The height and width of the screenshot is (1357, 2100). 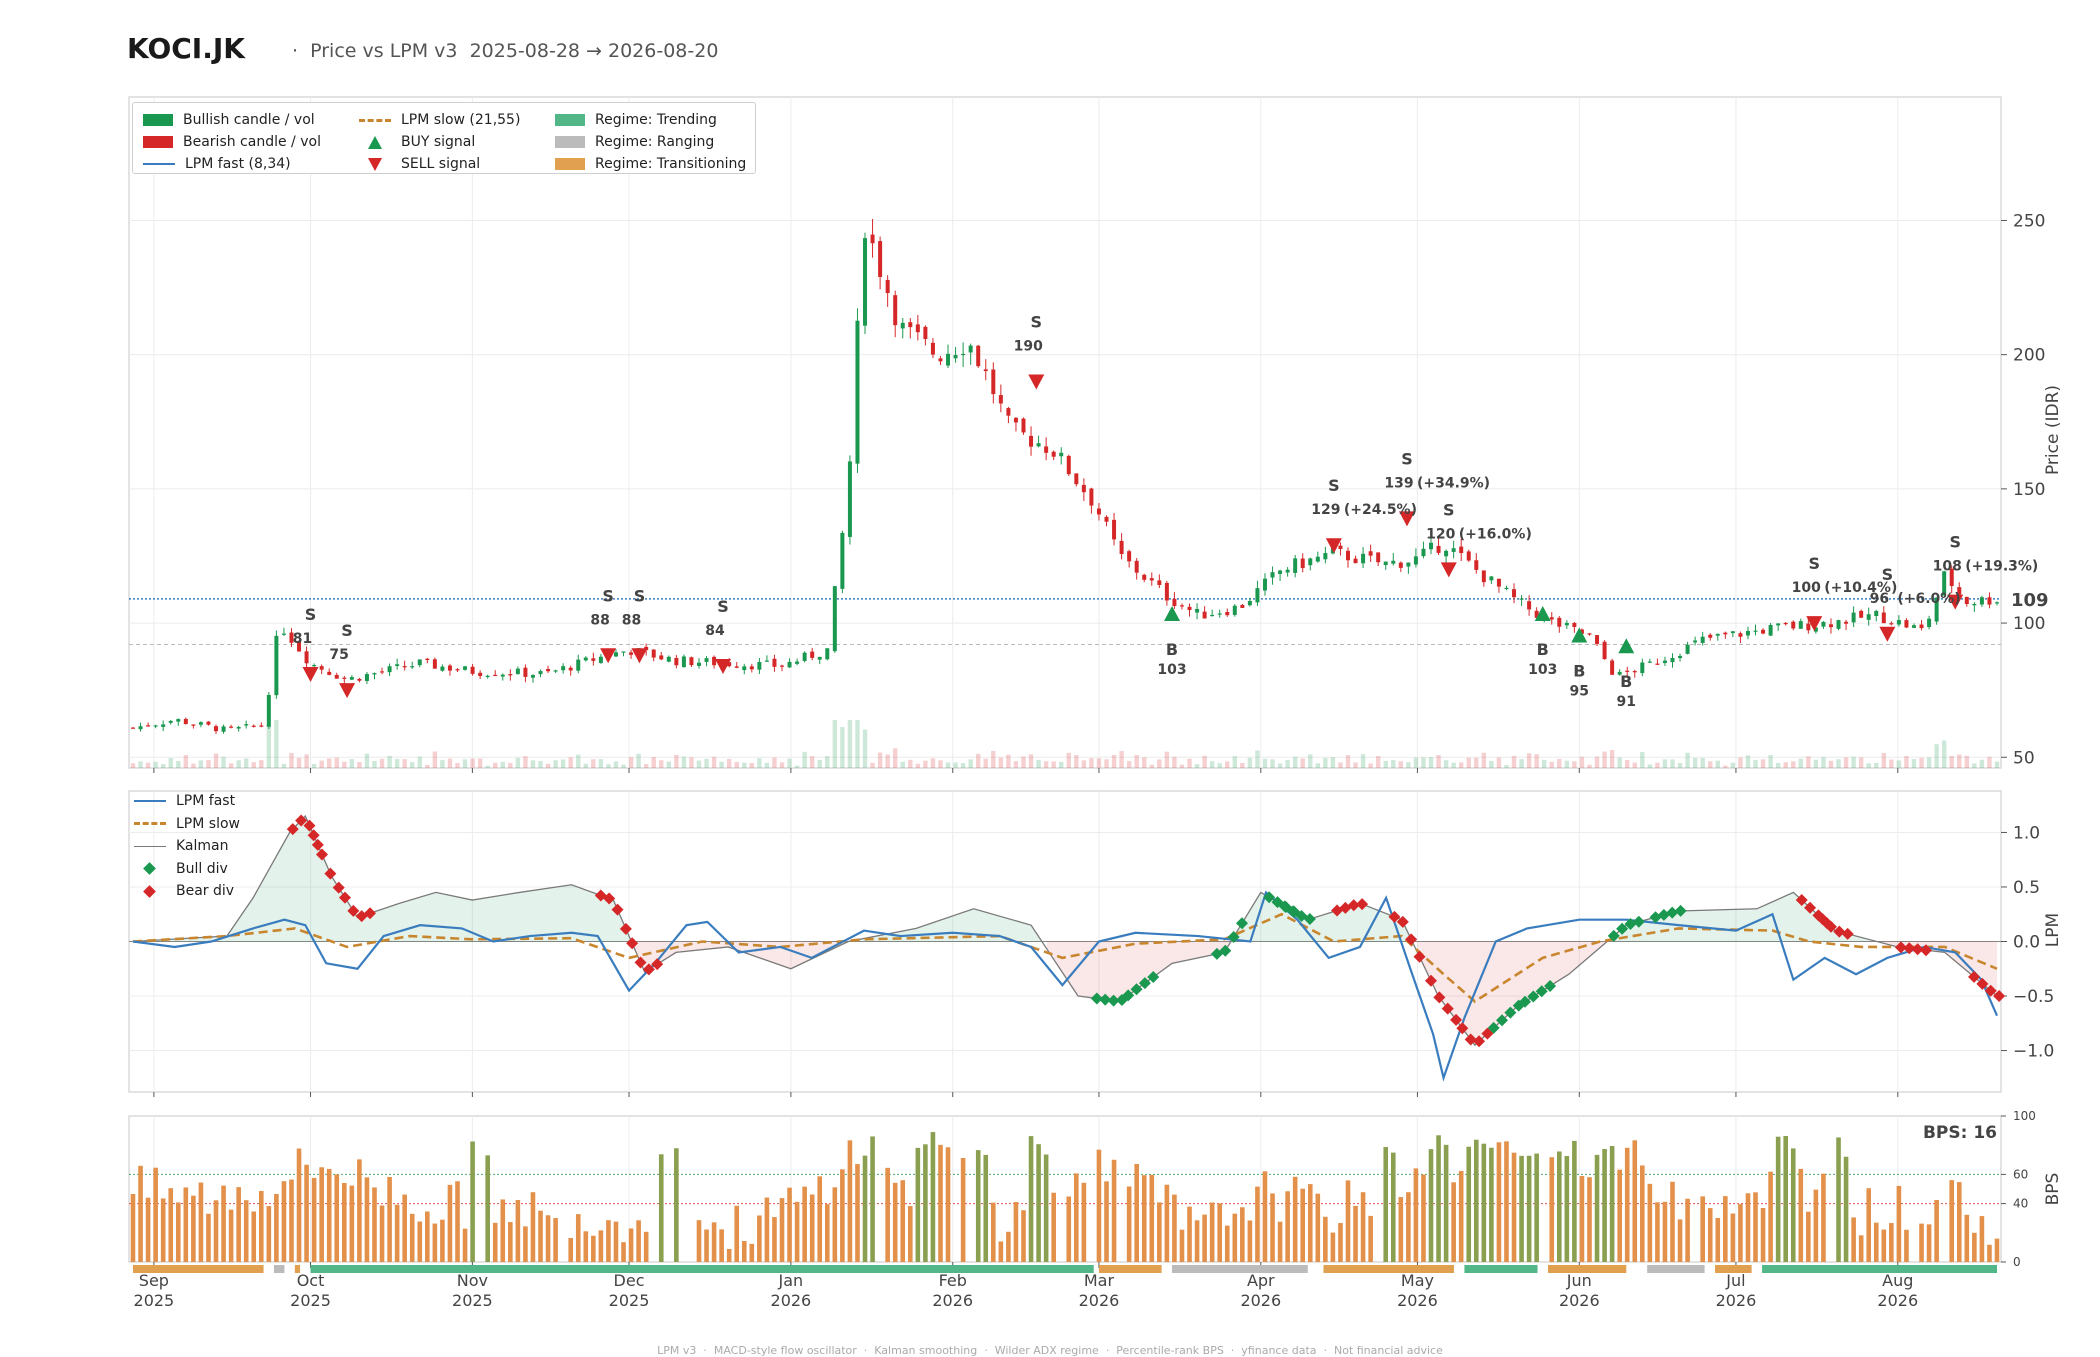 What do you see at coordinates (1388, 1269) in the screenshot?
I see `regime-strip-transitioning` at bounding box center [1388, 1269].